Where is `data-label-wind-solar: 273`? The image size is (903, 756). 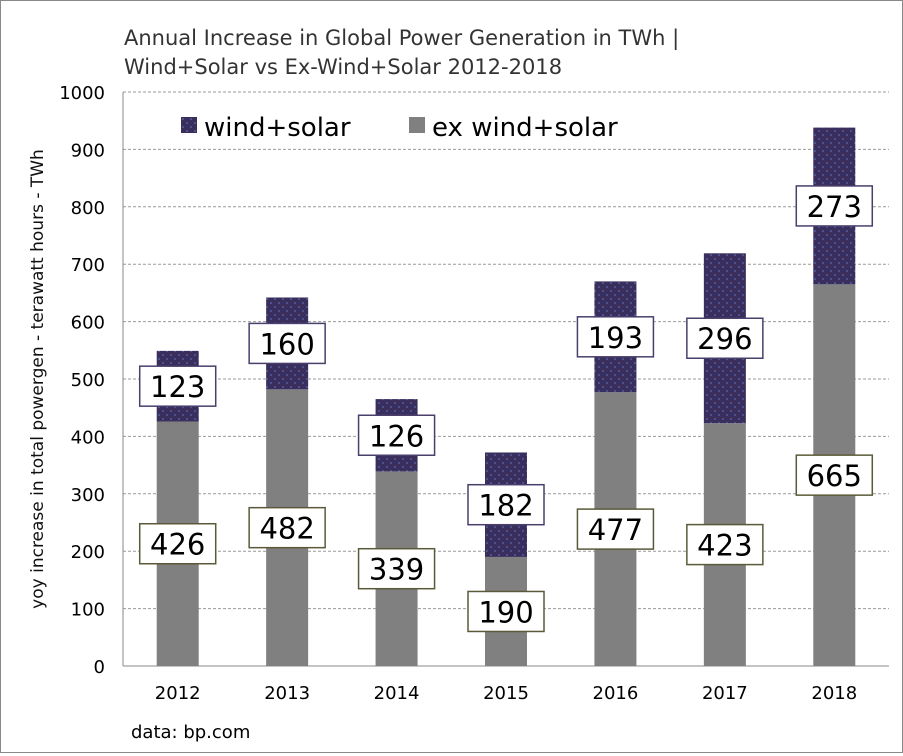
data-label-wind-solar: 273 is located at coordinates (834, 207).